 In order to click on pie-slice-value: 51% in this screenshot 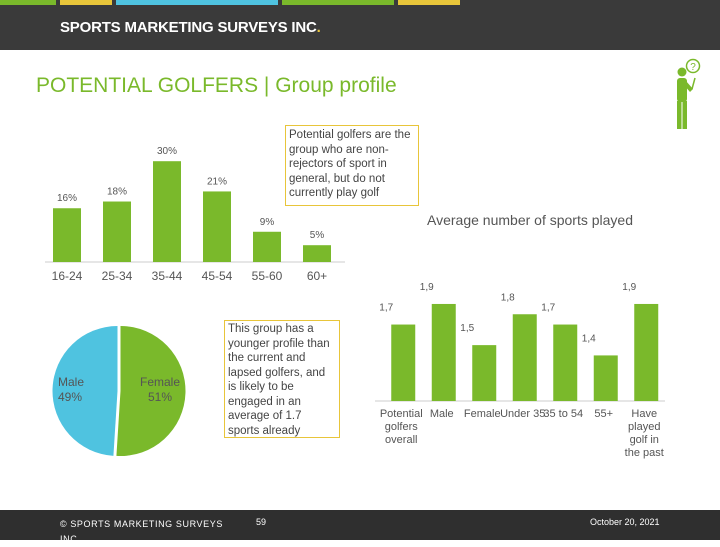, I will do `click(160, 397)`.